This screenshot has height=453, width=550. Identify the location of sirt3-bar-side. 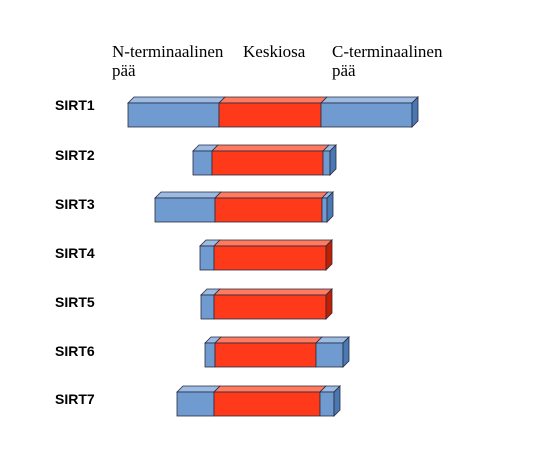
(330, 207).